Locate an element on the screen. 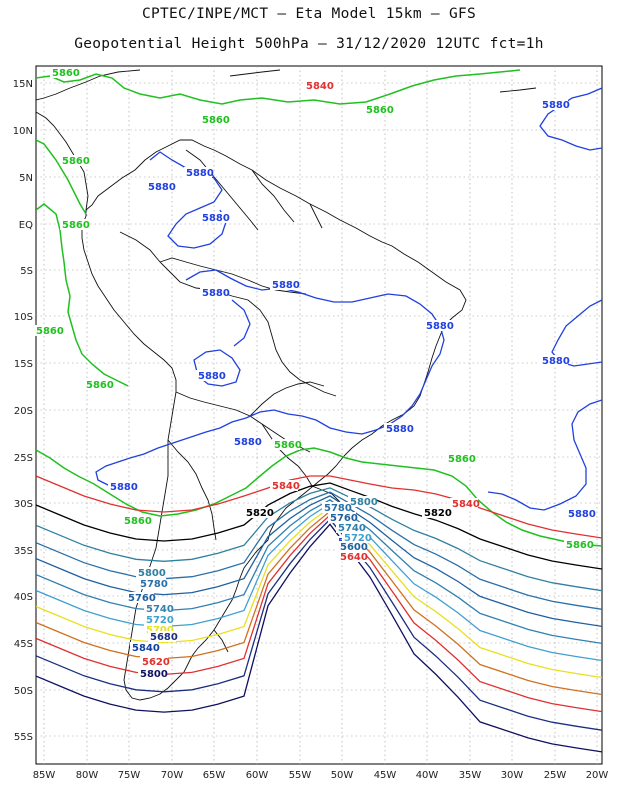 The image size is (618, 800). lat-label: 15N is located at coordinates (23, 84).